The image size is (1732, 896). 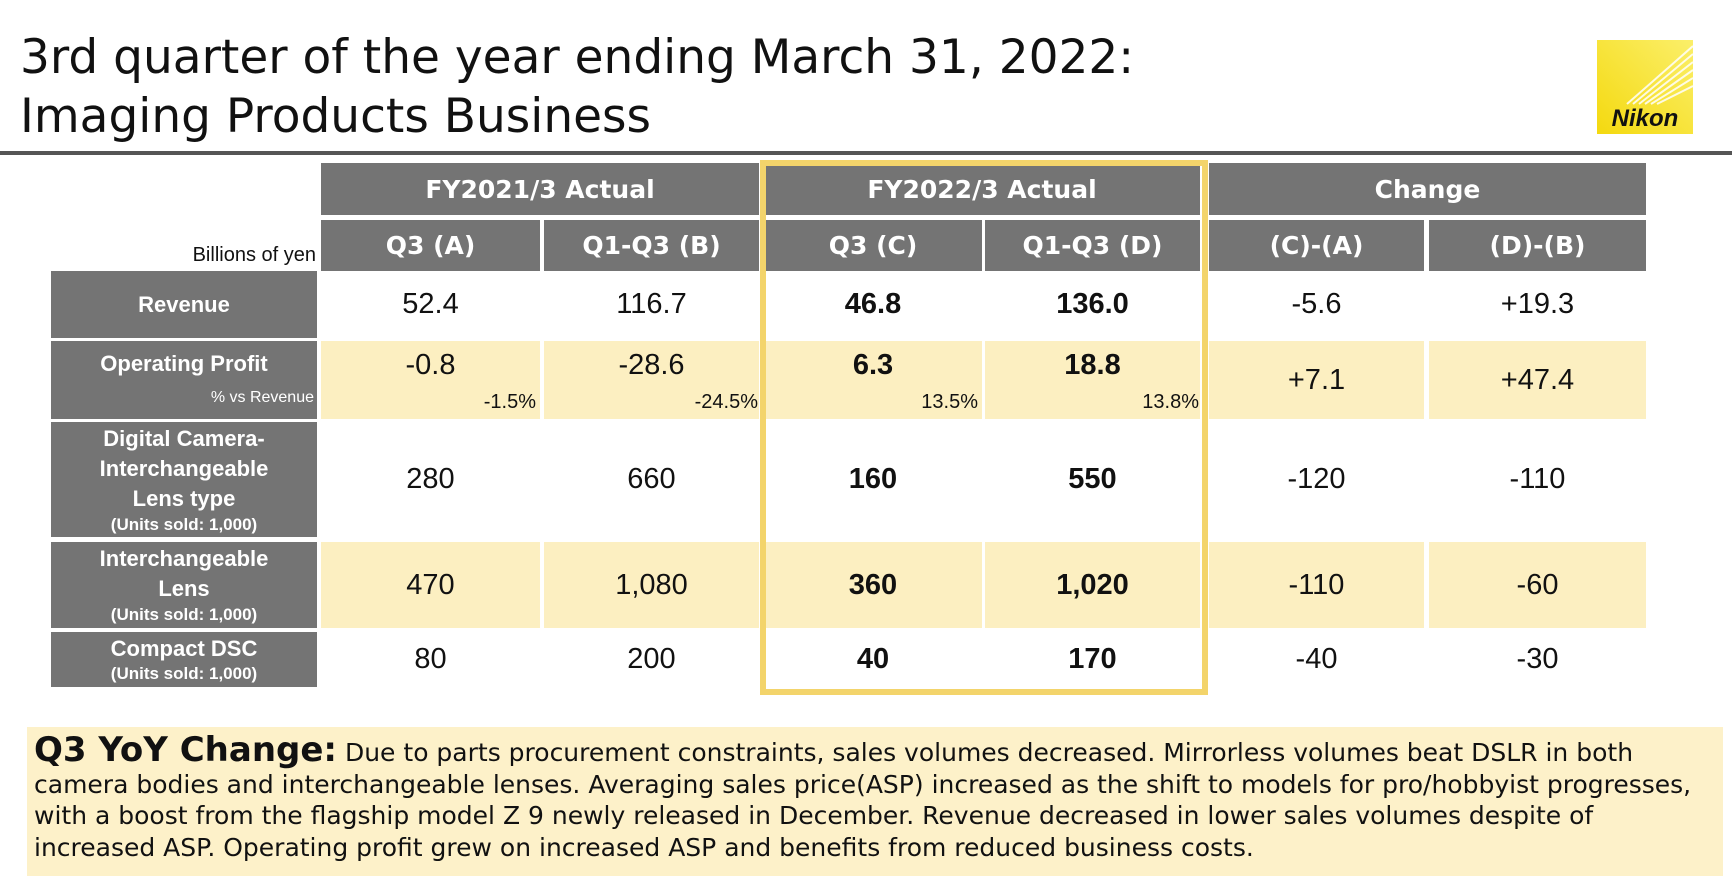 I want to click on group-header-fy2021: FY2021/3 Actual, so click(x=540, y=189).